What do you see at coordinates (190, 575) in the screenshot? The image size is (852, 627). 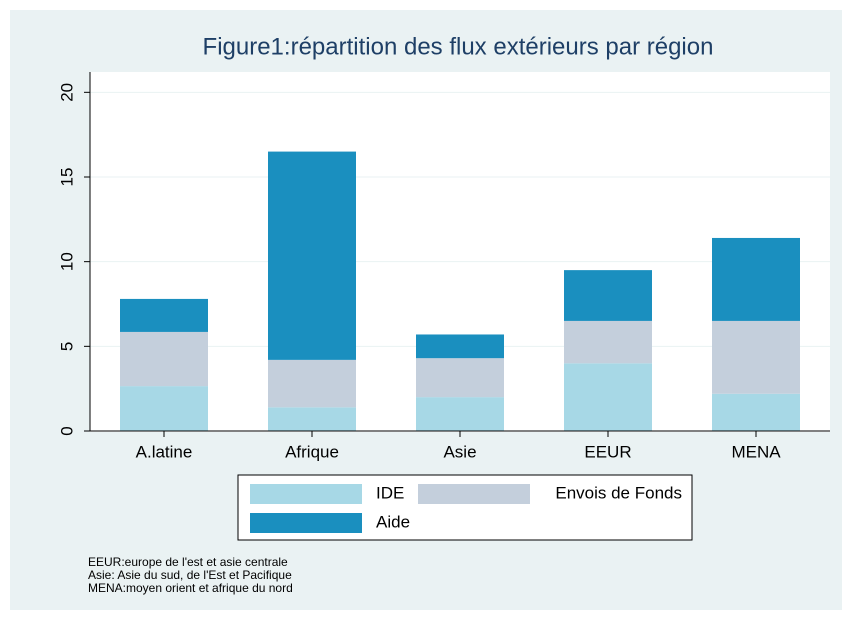 I see `note: Asie: Asie du sud, de l'Est et Pacifique` at bounding box center [190, 575].